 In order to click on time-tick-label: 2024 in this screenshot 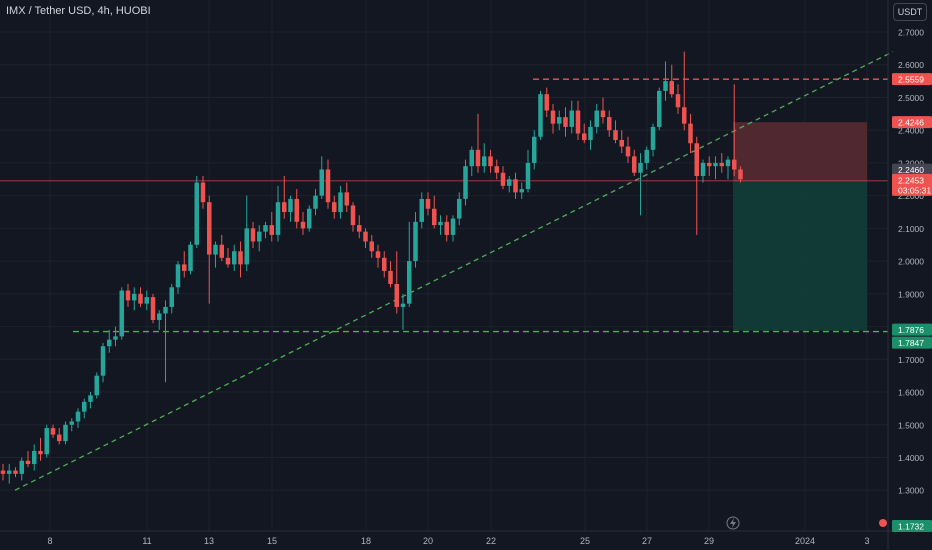, I will do `click(805, 541)`.